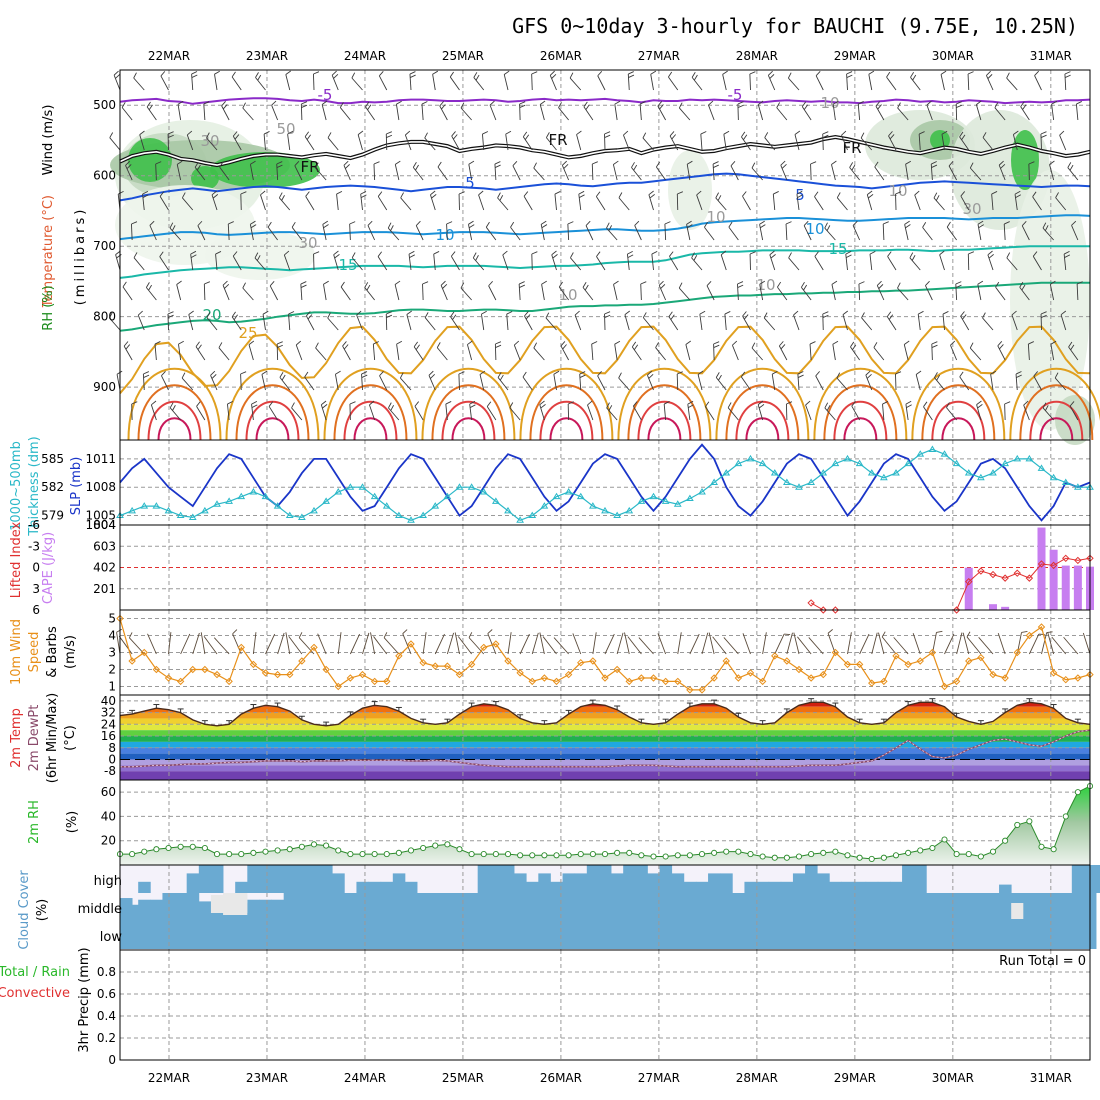 Image resolution: width=1100 pixels, height=1100 pixels. I want to click on cape-ylabel: CAPE (J/kg), so click(48, 568).